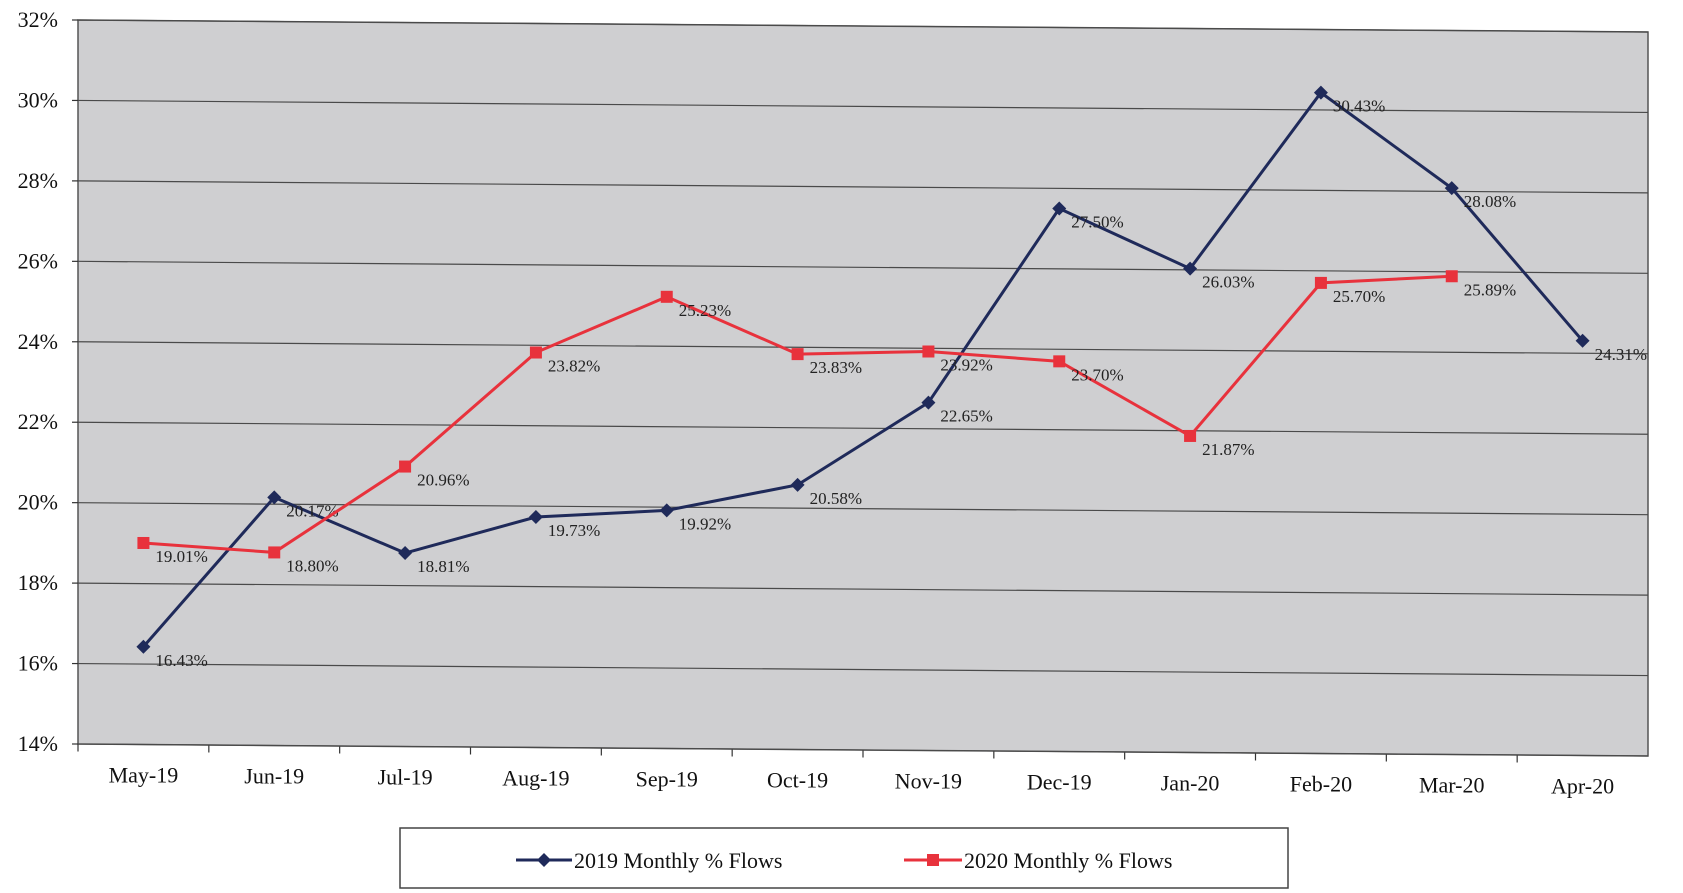 The image size is (1683, 893). I want to click on data-label: 18.80%, so click(312, 565).